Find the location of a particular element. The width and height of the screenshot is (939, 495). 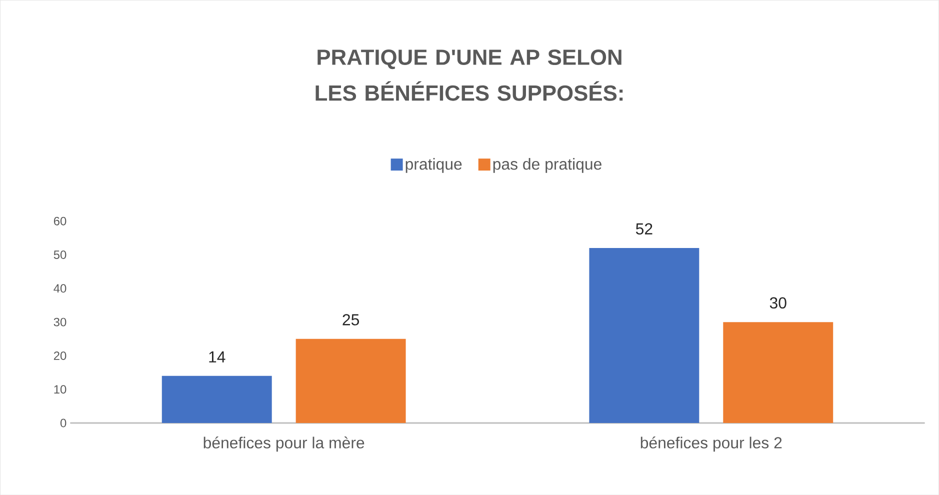

x-tick-label: bénefices pour la mère is located at coordinates (284, 444).